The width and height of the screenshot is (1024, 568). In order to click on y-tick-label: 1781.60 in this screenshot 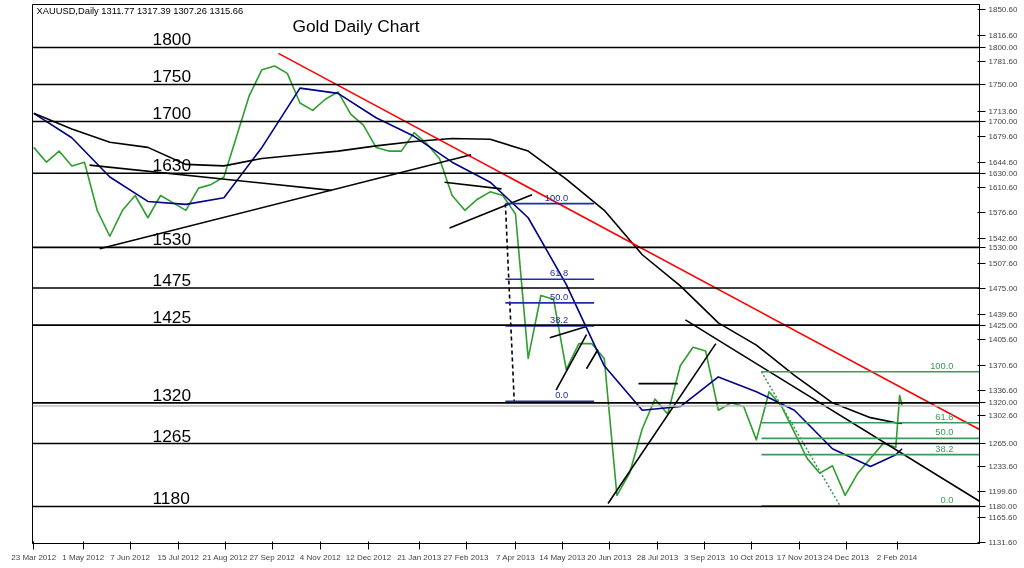, I will do `click(1003, 61)`.